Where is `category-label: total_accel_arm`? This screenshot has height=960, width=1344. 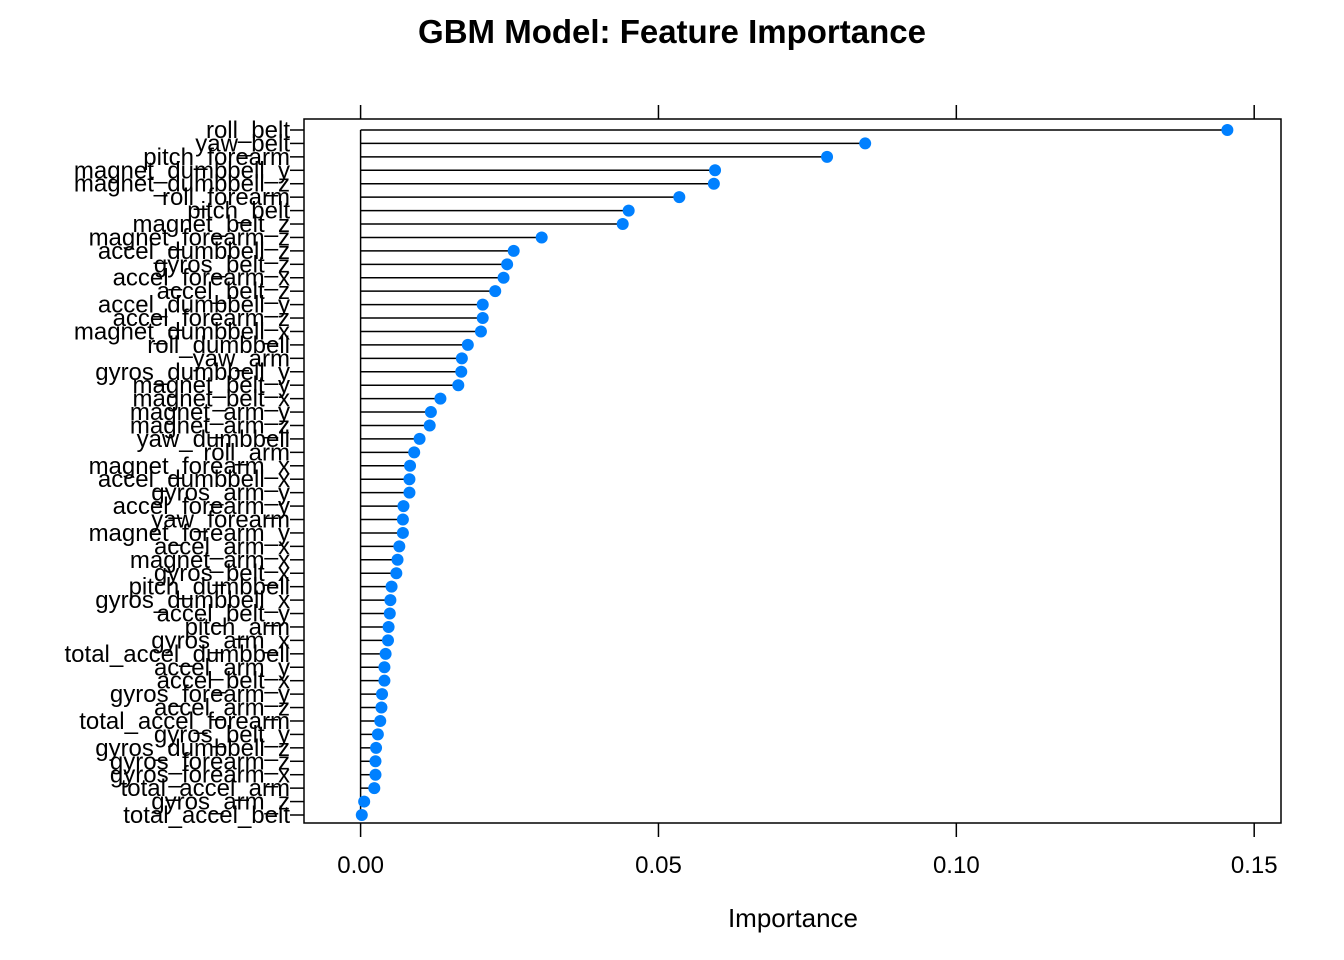 category-label: total_accel_arm is located at coordinates (205, 788).